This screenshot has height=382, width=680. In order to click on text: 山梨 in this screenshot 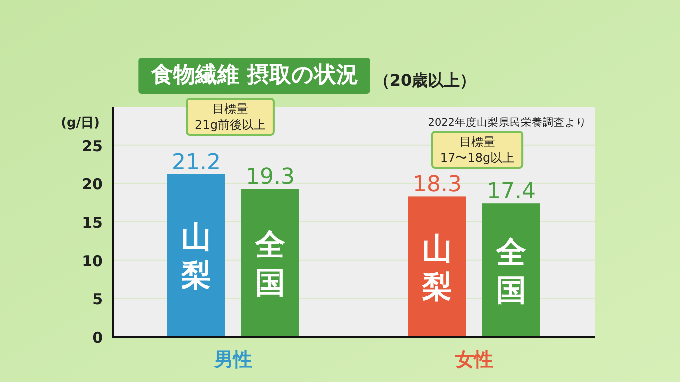, I will do `click(437, 268)`.